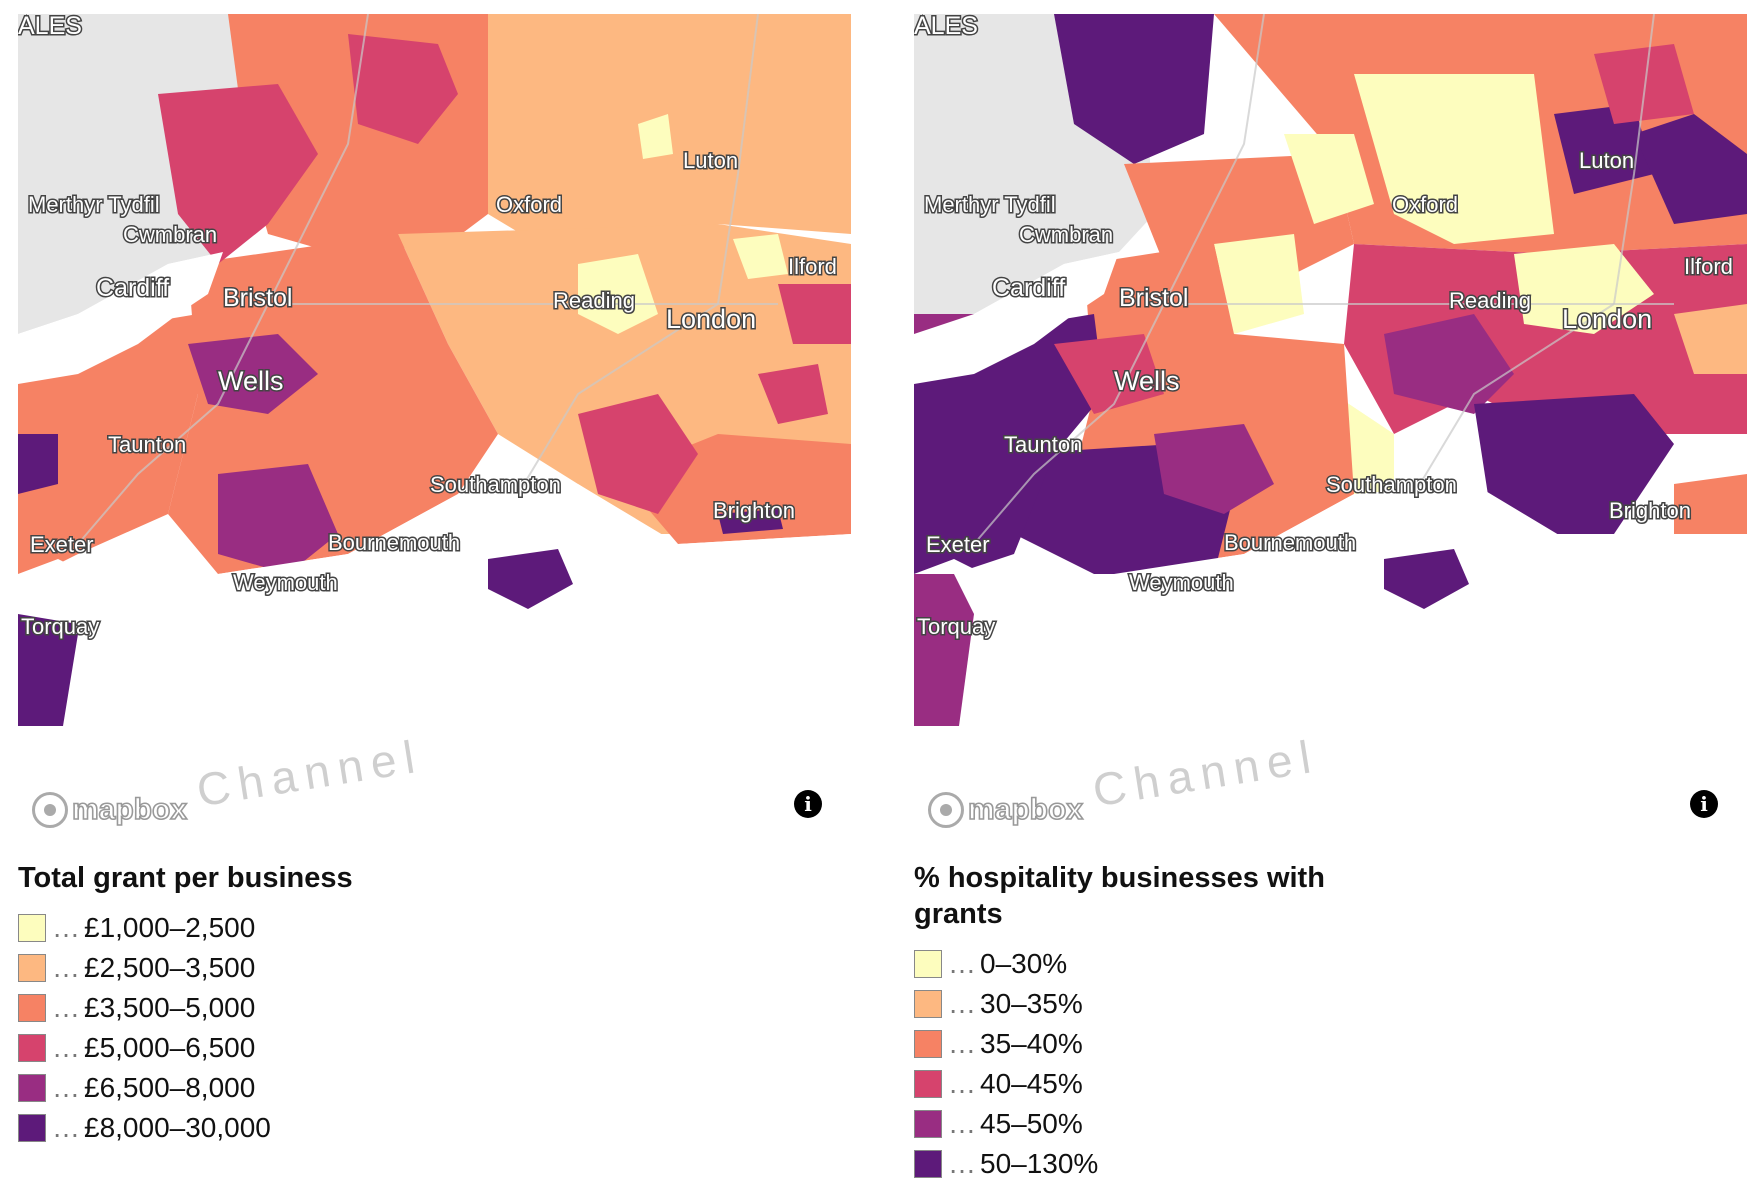 The height and width of the screenshot is (1200, 1762). I want to click on legend-item: … 30–35%, so click(1006, 1004).